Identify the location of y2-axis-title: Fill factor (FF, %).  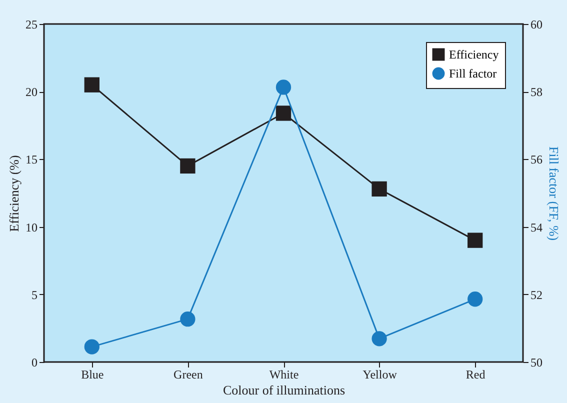
(554, 193).